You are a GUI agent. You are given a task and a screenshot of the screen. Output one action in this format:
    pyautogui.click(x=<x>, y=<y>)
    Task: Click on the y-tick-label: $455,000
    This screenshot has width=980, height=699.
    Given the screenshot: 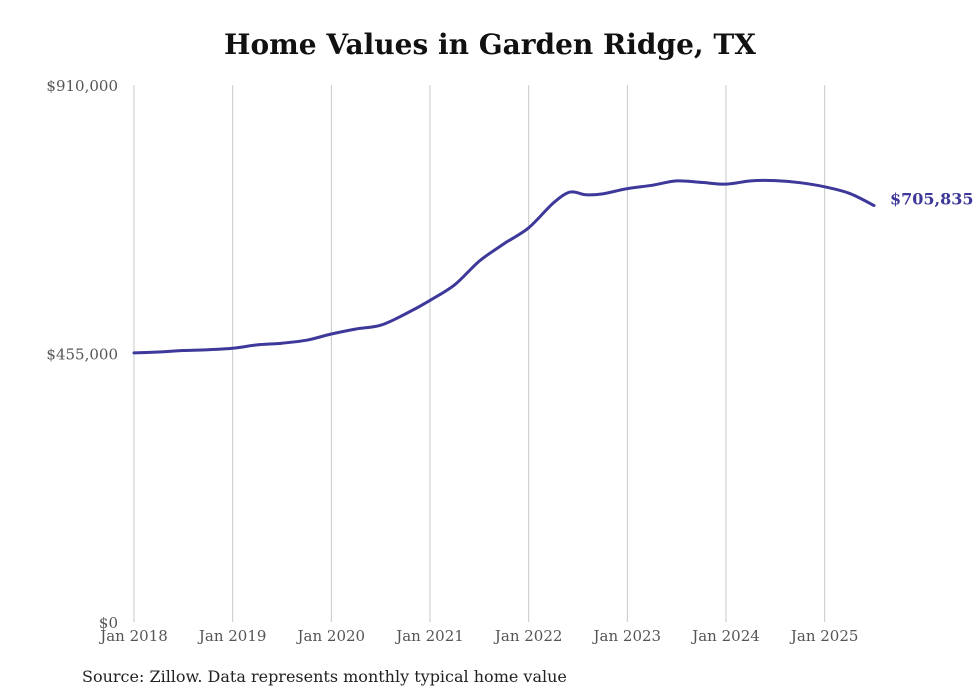 What is the action you would take?
    pyautogui.click(x=82, y=355)
    